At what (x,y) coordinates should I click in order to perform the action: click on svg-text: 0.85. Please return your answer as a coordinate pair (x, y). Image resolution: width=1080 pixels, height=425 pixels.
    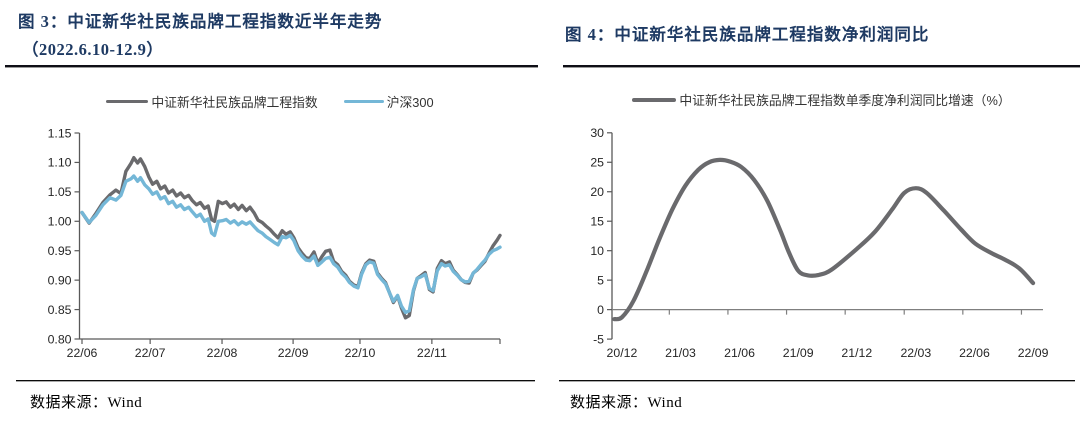
    Looking at the image, I should click on (60, 310).